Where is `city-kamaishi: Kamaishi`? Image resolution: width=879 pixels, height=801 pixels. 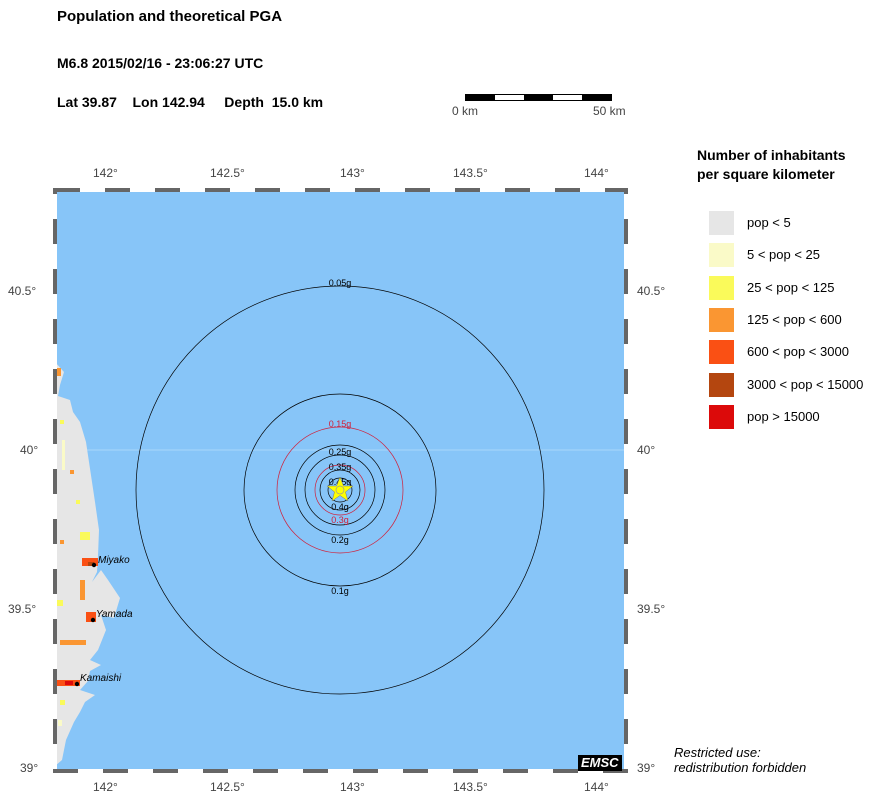 city-kamaishi: Kamaishi is located at coordinates (98, 680).